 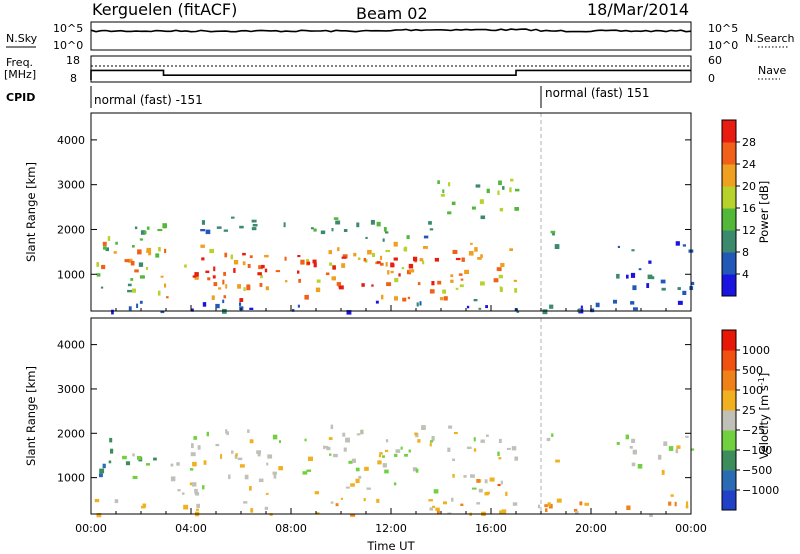 I want to click on x-tick-label: 12:00, so click(x=391, y=528).